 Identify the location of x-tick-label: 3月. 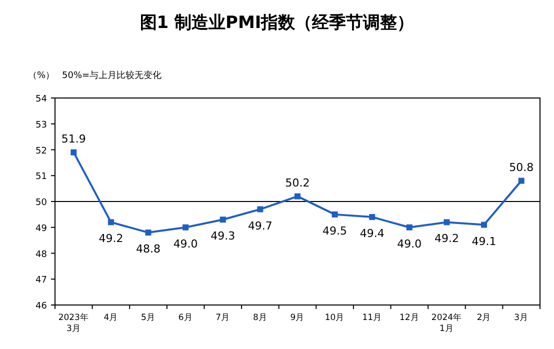
(521, 318).